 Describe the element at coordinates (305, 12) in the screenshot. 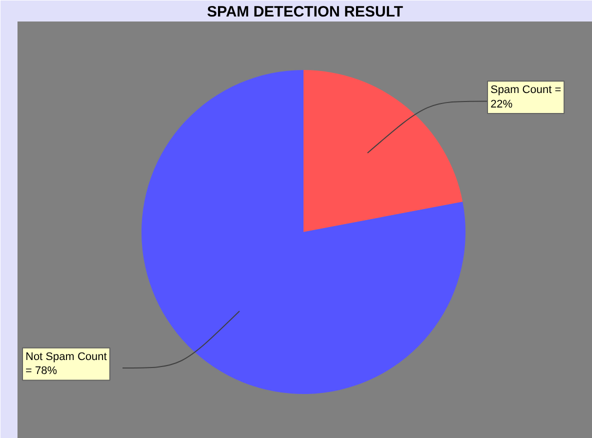

I see `chart-title: SPAM DETECTION RESULT` at that location.